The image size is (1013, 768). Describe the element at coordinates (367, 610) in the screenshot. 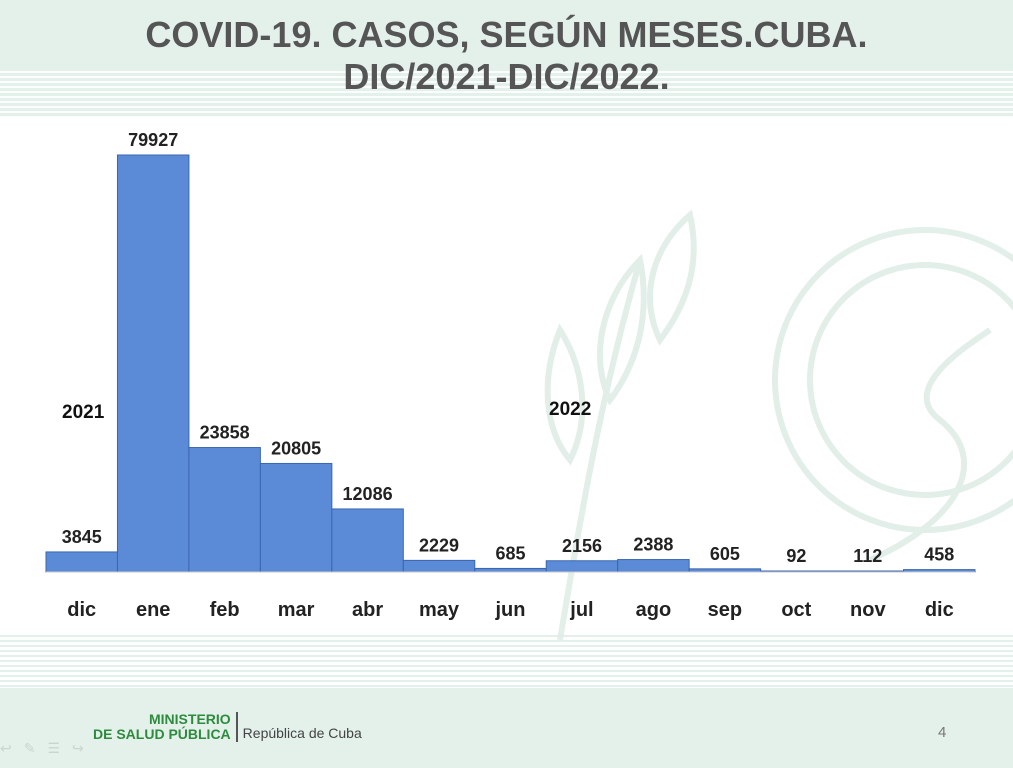

I see `category-label: abr` at that location.